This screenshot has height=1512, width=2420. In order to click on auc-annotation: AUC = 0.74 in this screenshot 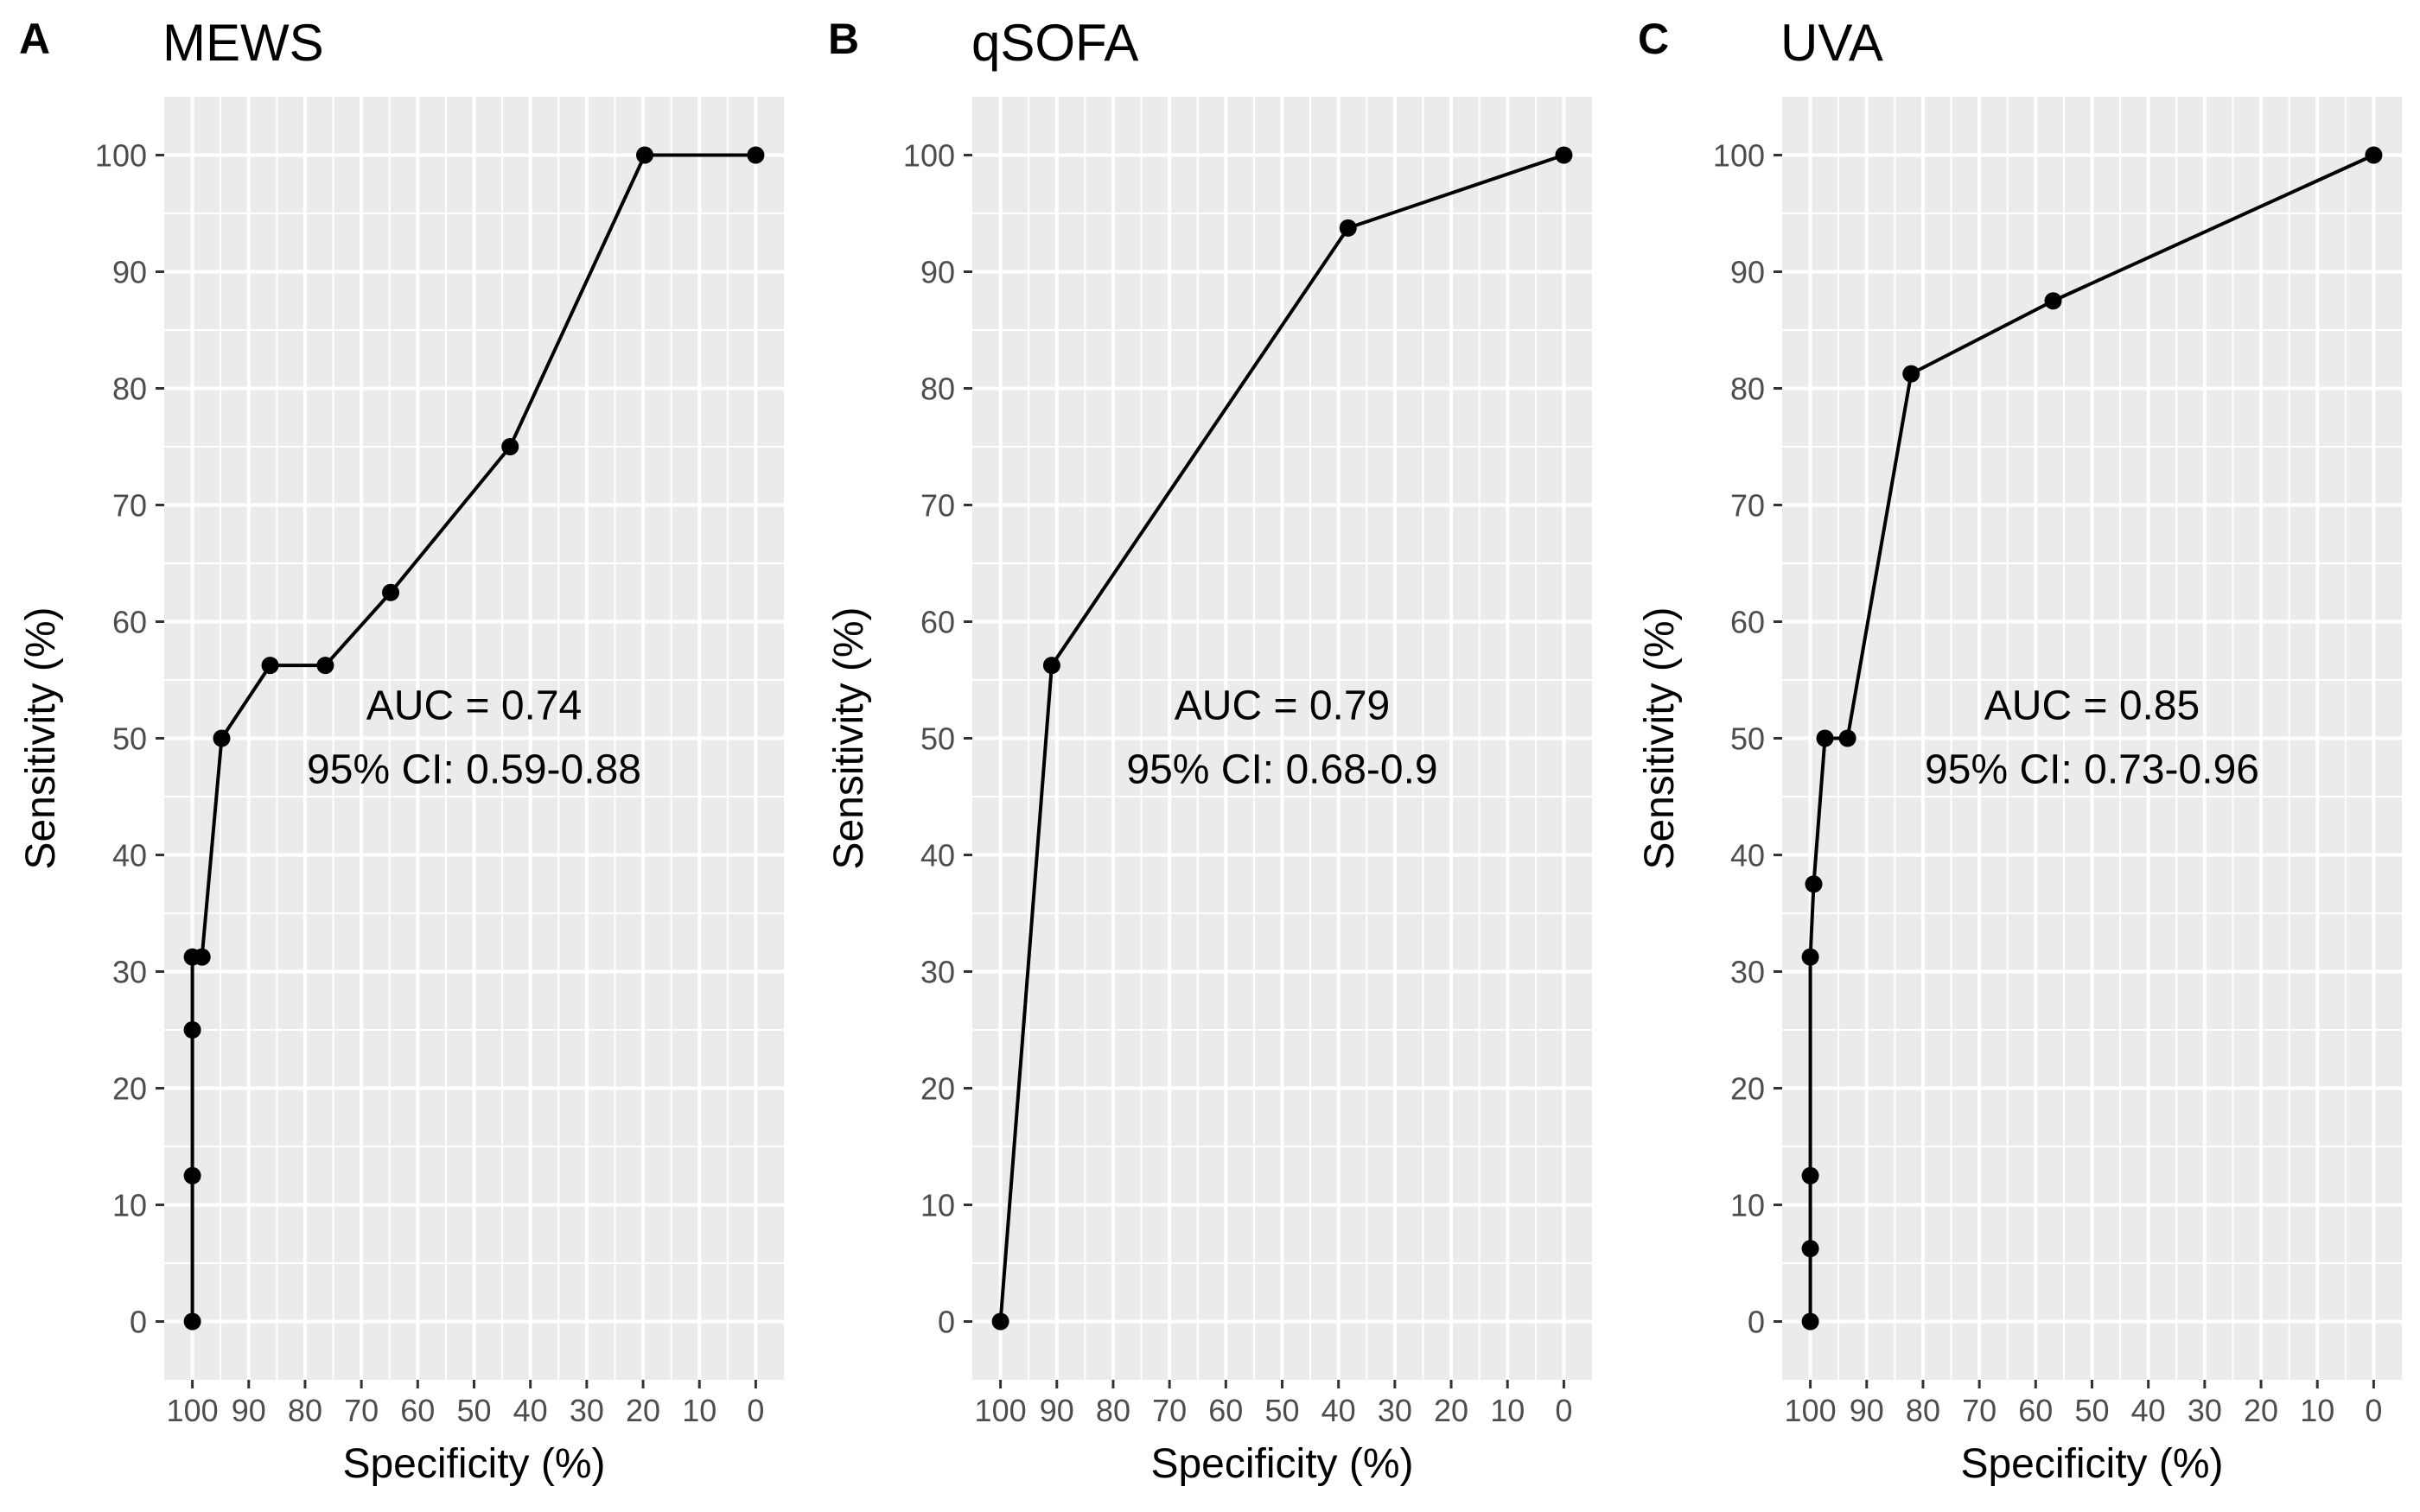, I will do `click(474, 706)`.